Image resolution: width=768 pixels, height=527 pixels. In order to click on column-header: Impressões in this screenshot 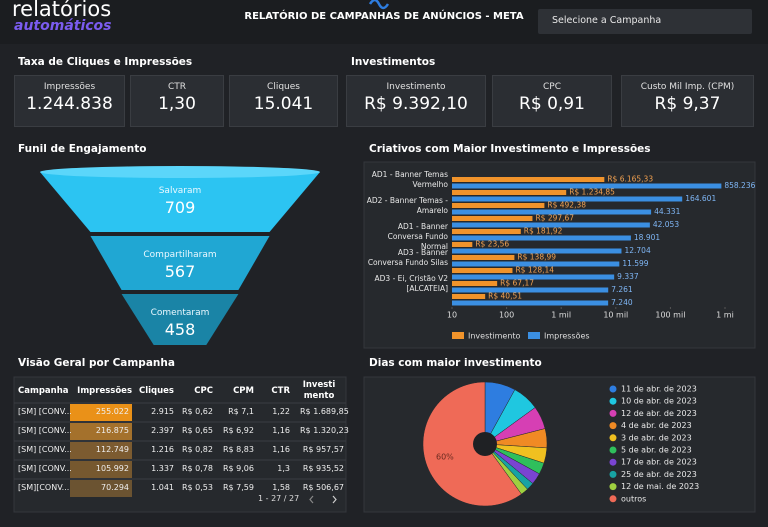, I will do `click(104, 391)`.